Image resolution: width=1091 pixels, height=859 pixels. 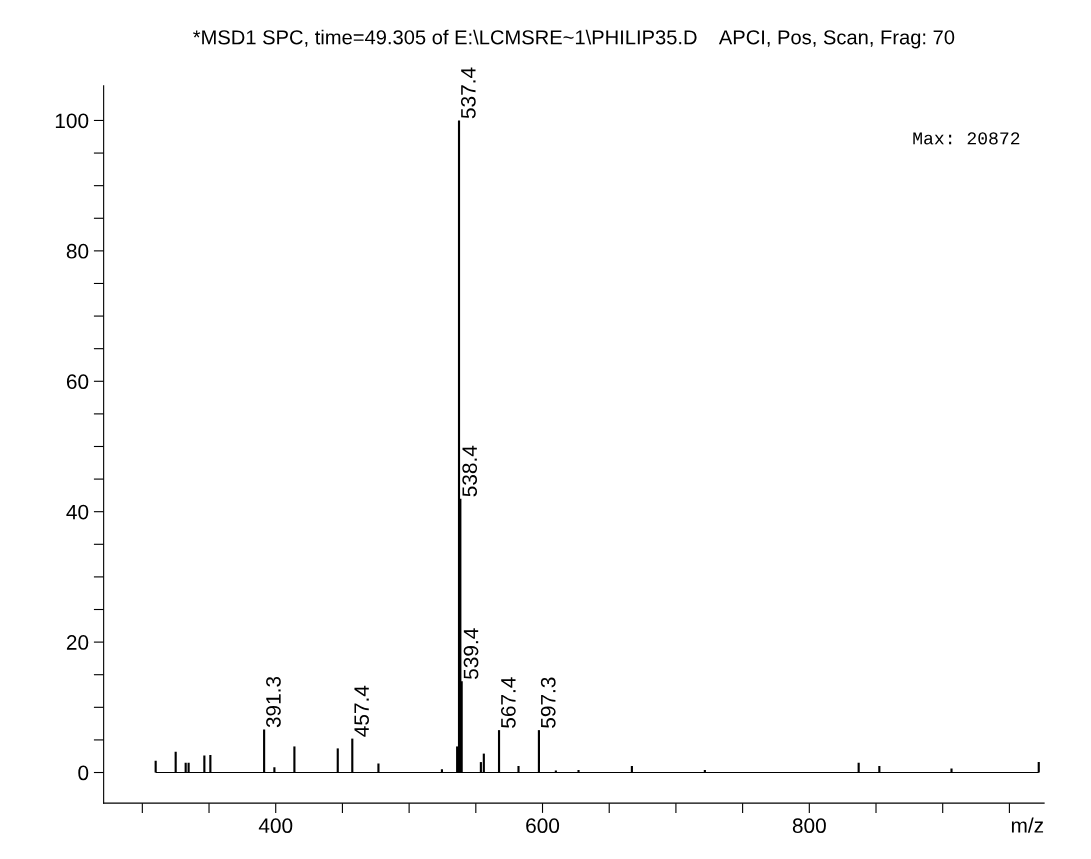 What do you see at coordinates (543, 826) in the screenshot?
I see `x-tick-label: 600` at bounding box center [543, 826].